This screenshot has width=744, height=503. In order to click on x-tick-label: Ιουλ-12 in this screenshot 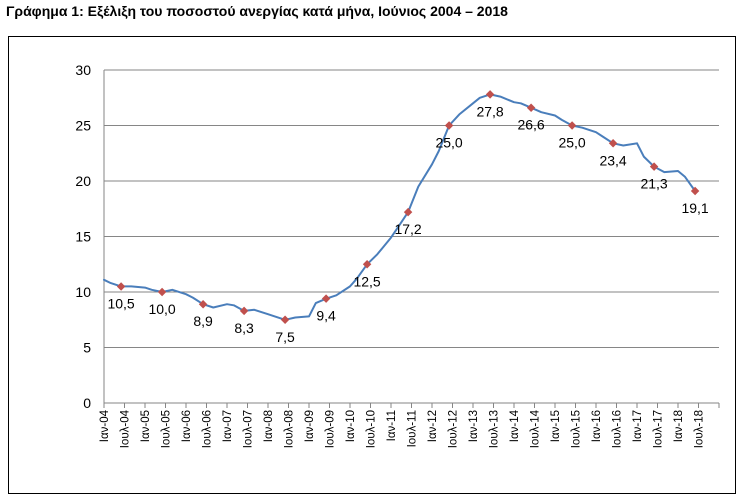, I will do `click(454, 429)`.